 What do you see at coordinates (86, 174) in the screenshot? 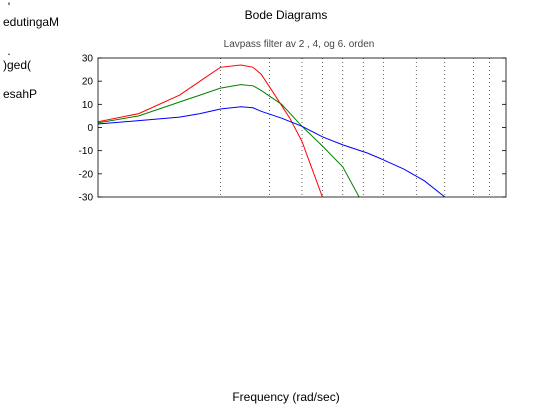
I see `y-tick-label: -20` at bounding box center [86, 174].